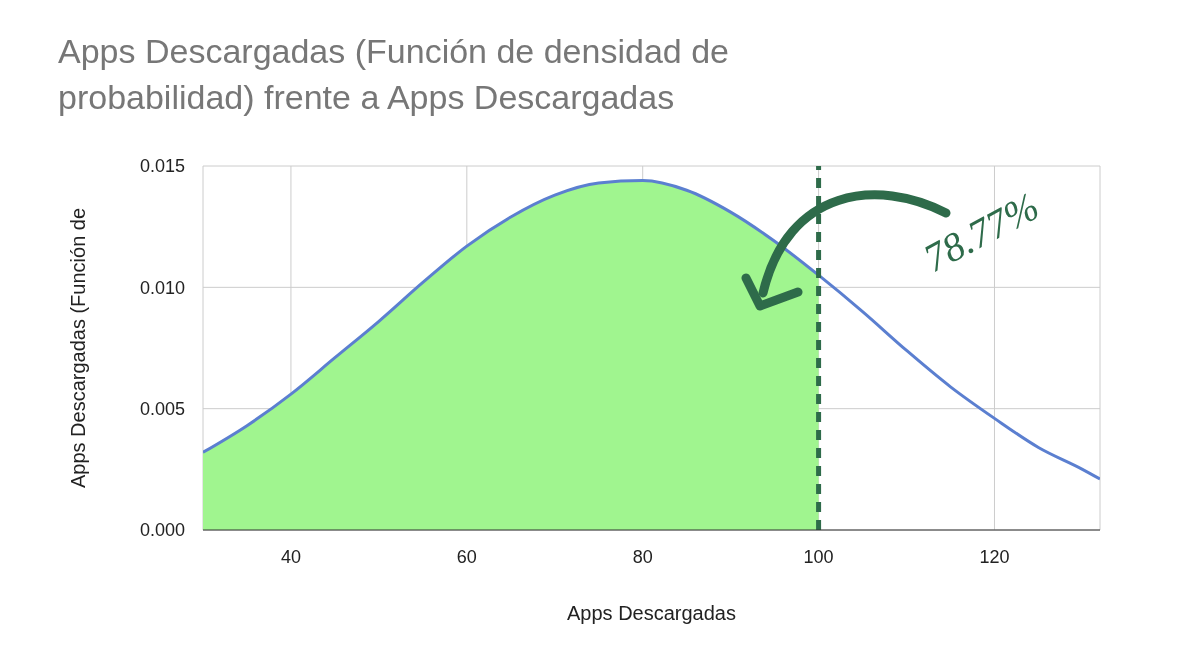 Image resolution: width=1193 pixels, height=655 pixels. I want to click on x-axis-title: Apps Descargadas, so click(651, 613).